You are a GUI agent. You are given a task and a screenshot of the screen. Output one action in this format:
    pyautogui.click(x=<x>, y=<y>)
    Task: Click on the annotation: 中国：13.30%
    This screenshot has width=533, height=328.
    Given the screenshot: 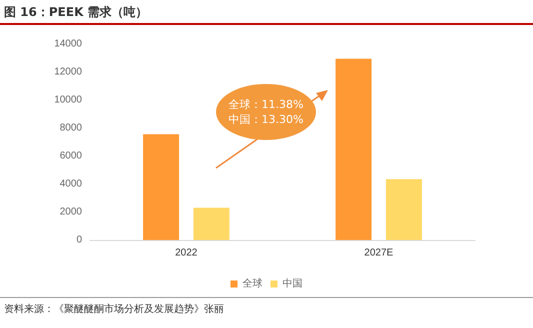 What is the action you would take?
    pyautogui.click(x=266, y=119)
    